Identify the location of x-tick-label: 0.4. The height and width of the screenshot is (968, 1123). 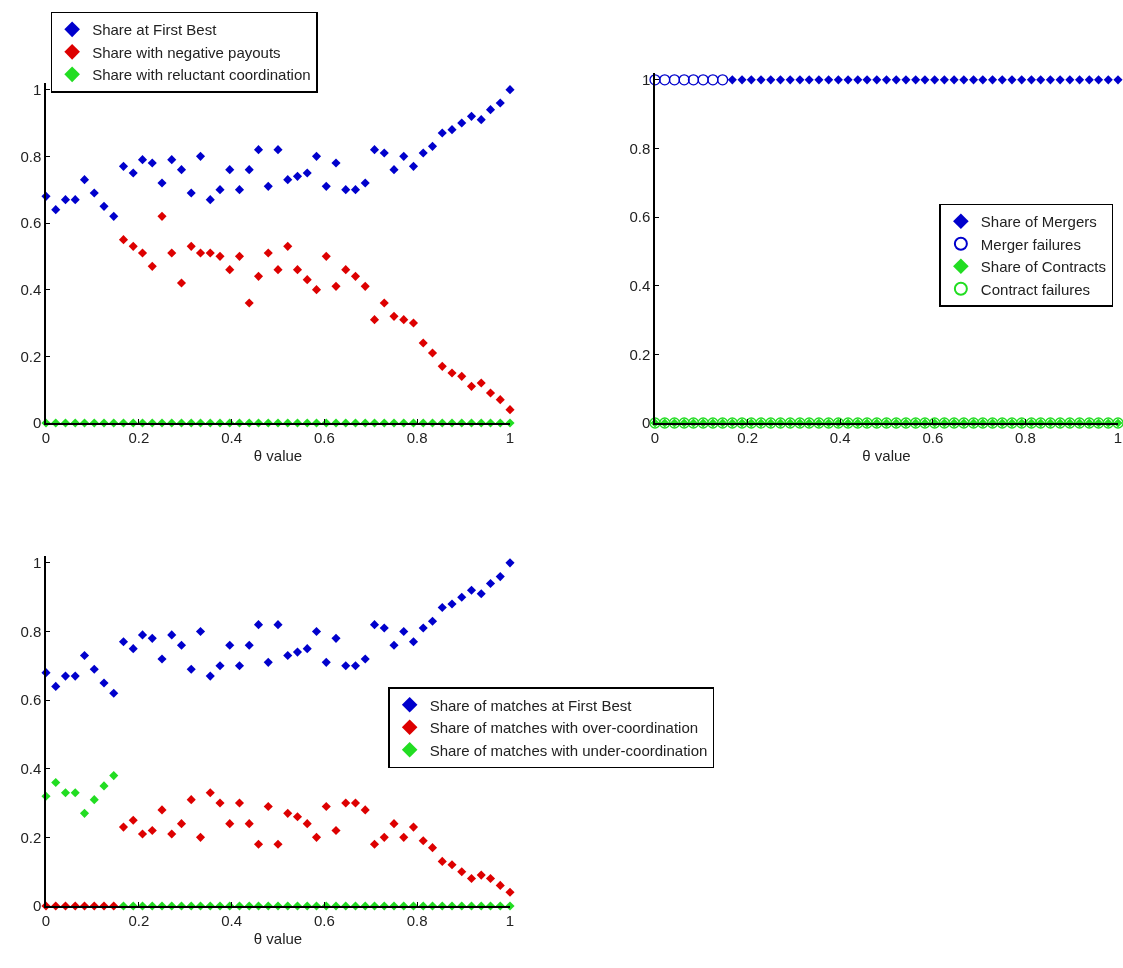
(232, 437).